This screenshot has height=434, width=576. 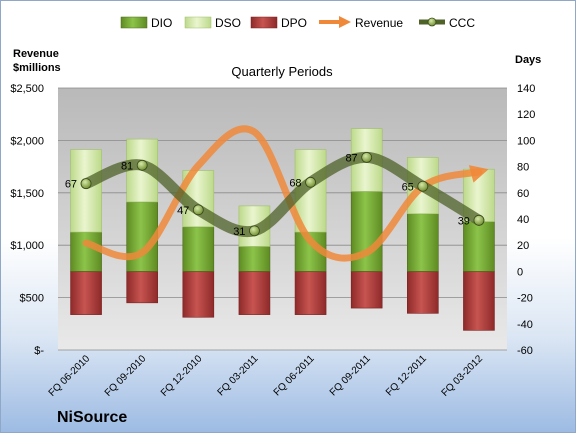 What do you see at coordinates (526, 115) in the screenshot?
I see `right-tick-label: 120` at bounding box center [526, 115].